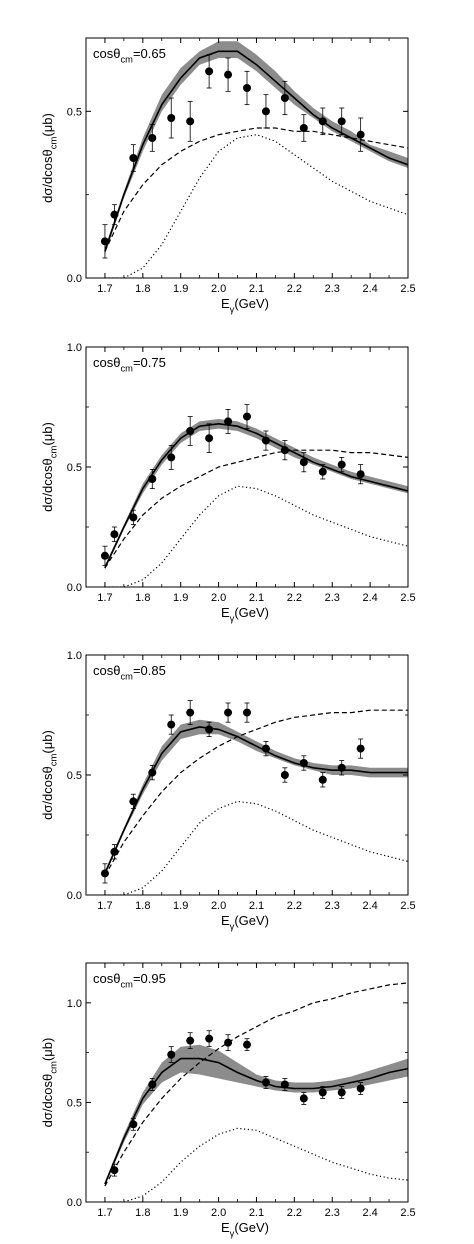  Describe the element at coordinates (74, 896) in the screenshot. I see `y-tick-label: 0.0` at that location.